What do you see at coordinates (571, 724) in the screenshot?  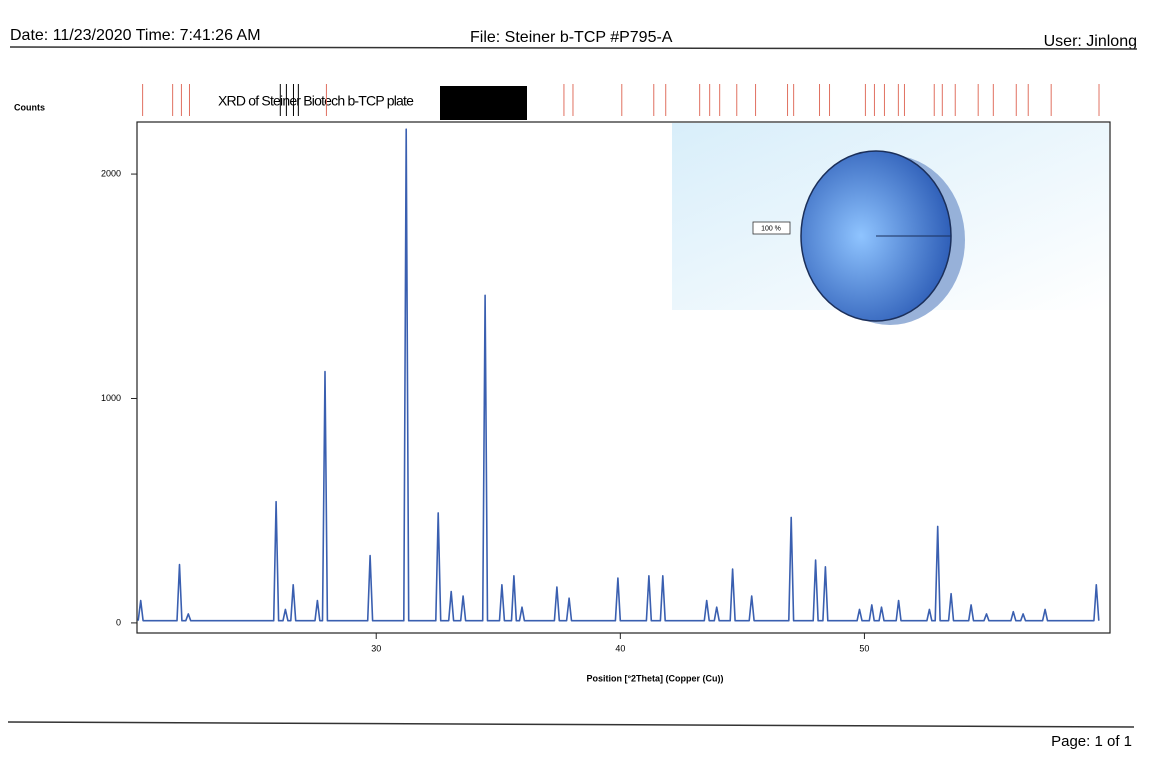 I see `footer-rule` at bounding box center [571, 724].